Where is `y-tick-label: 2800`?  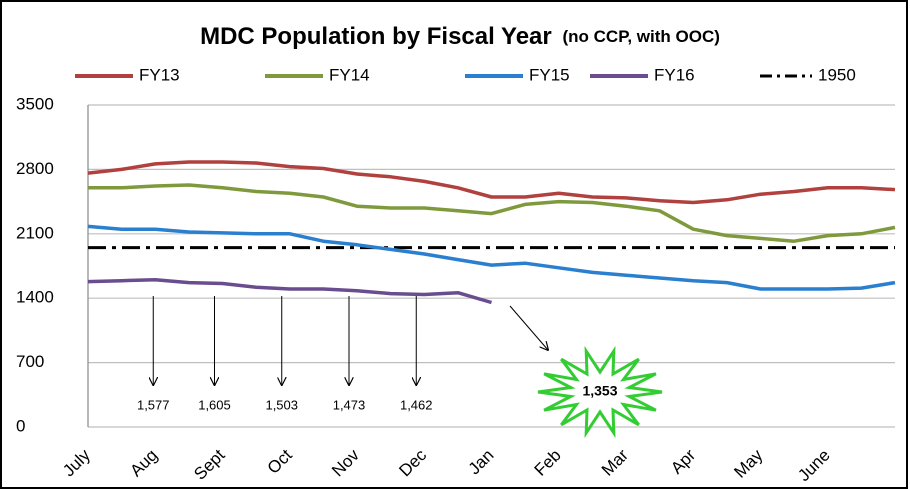 y-tick-label: 2800 is located at coordinates (35, 168).